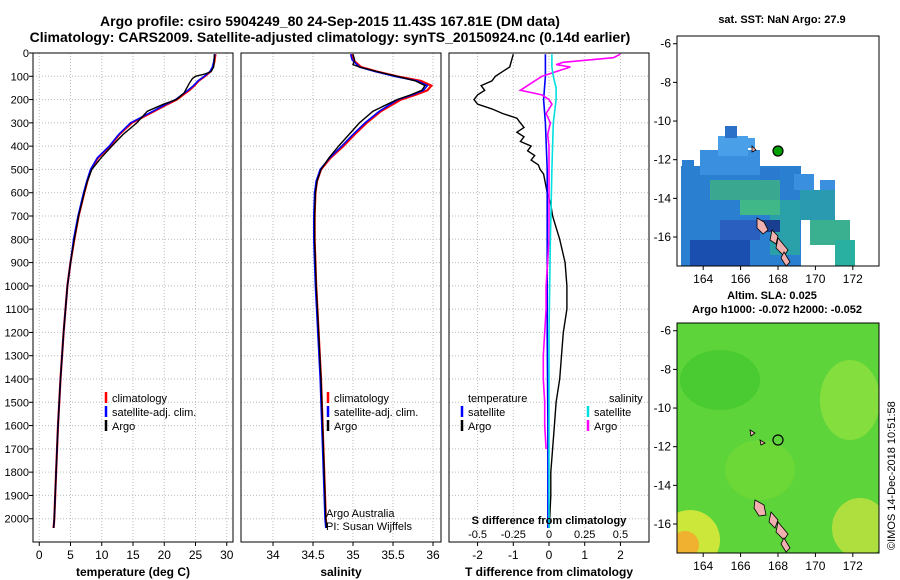 This screenshot has width=900, height=580. I want to click on sla-map-axes: 164 166 168 170 172 -6 -8 -10 -12 -14 -16, so click(758, 448).